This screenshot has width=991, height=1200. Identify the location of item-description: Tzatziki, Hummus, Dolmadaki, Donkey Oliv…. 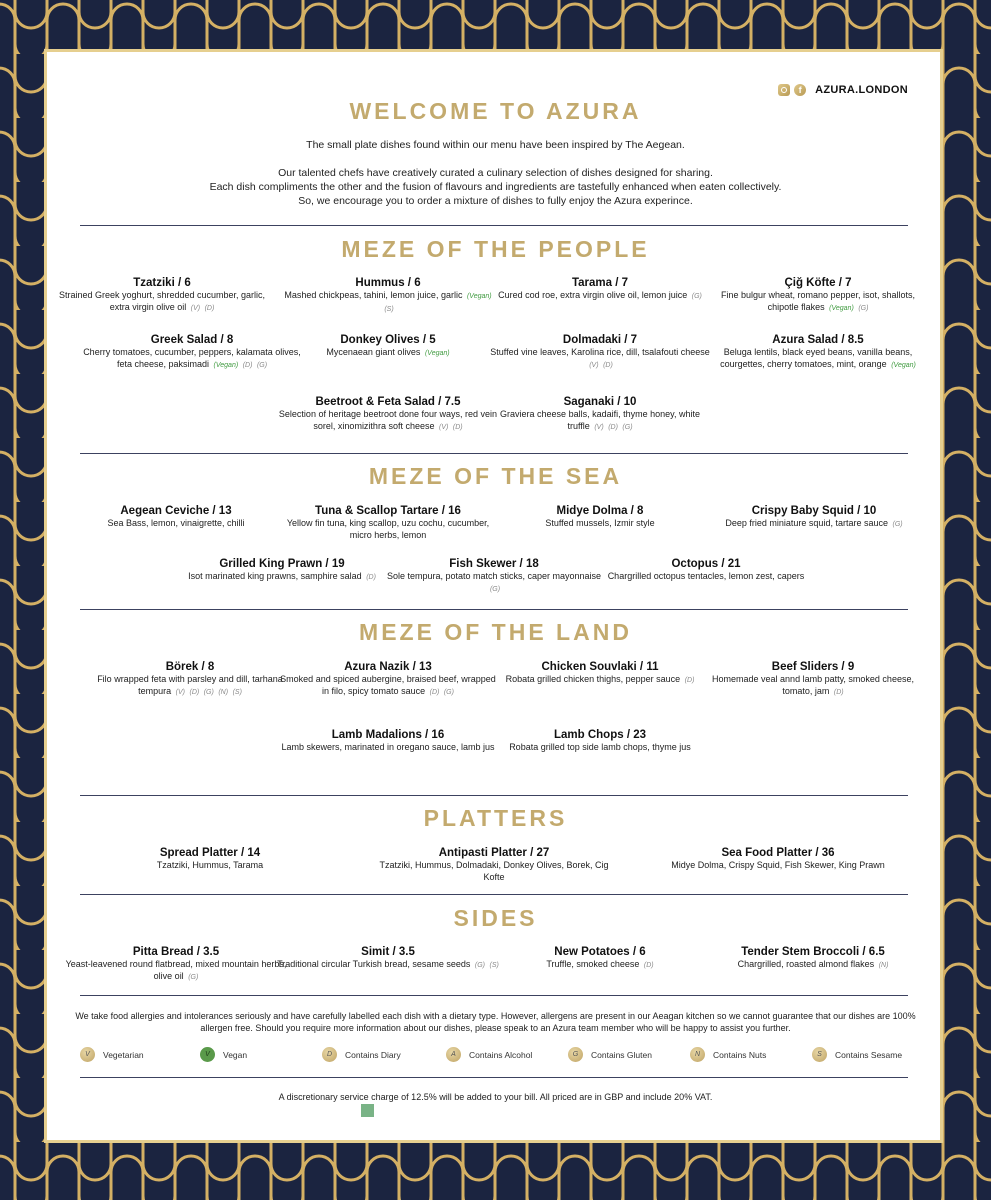
(494, 871).